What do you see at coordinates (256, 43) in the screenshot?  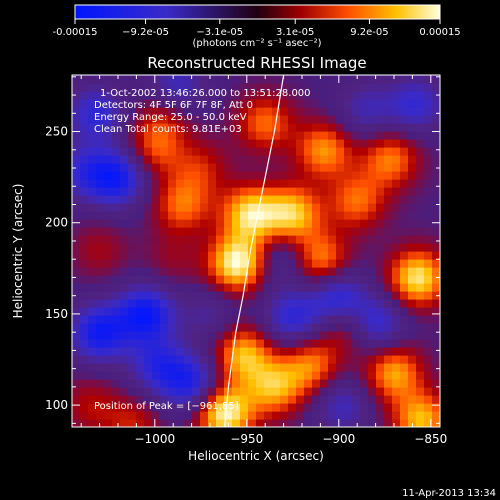 I see `colorbar-units: (photons cm⁻² s⁻¹ asec⁻²)` at bounding box center [256, 43].